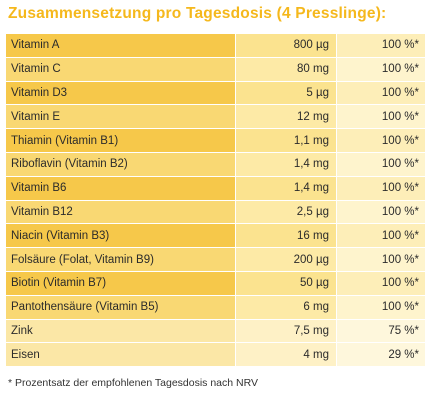  I want to click on table-row: Riboflavin (Vitamin B2) 1,4 mg 100 %*, so click(215, 164).